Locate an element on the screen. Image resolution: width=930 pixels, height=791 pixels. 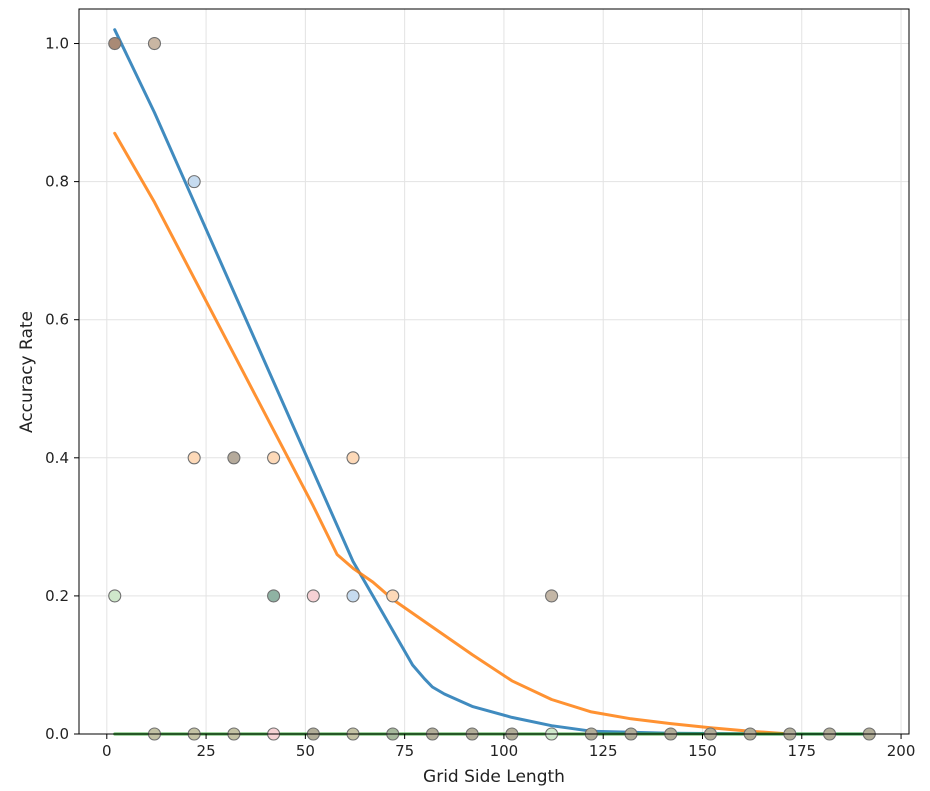
y-axis-ticks: 0.0 0.2 0.4 0.6 0.8 1.0 is located at coordinates (62, 389).